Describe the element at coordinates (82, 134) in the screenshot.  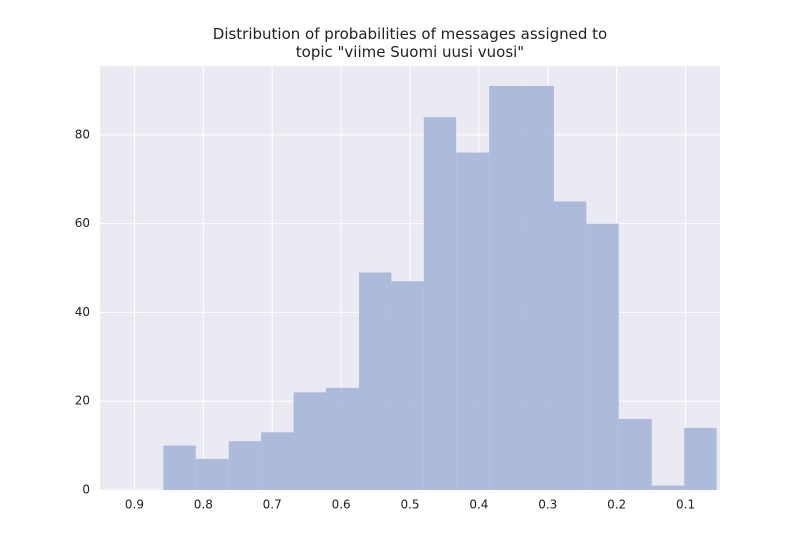
I see `y-tick-label: 80` at that location.